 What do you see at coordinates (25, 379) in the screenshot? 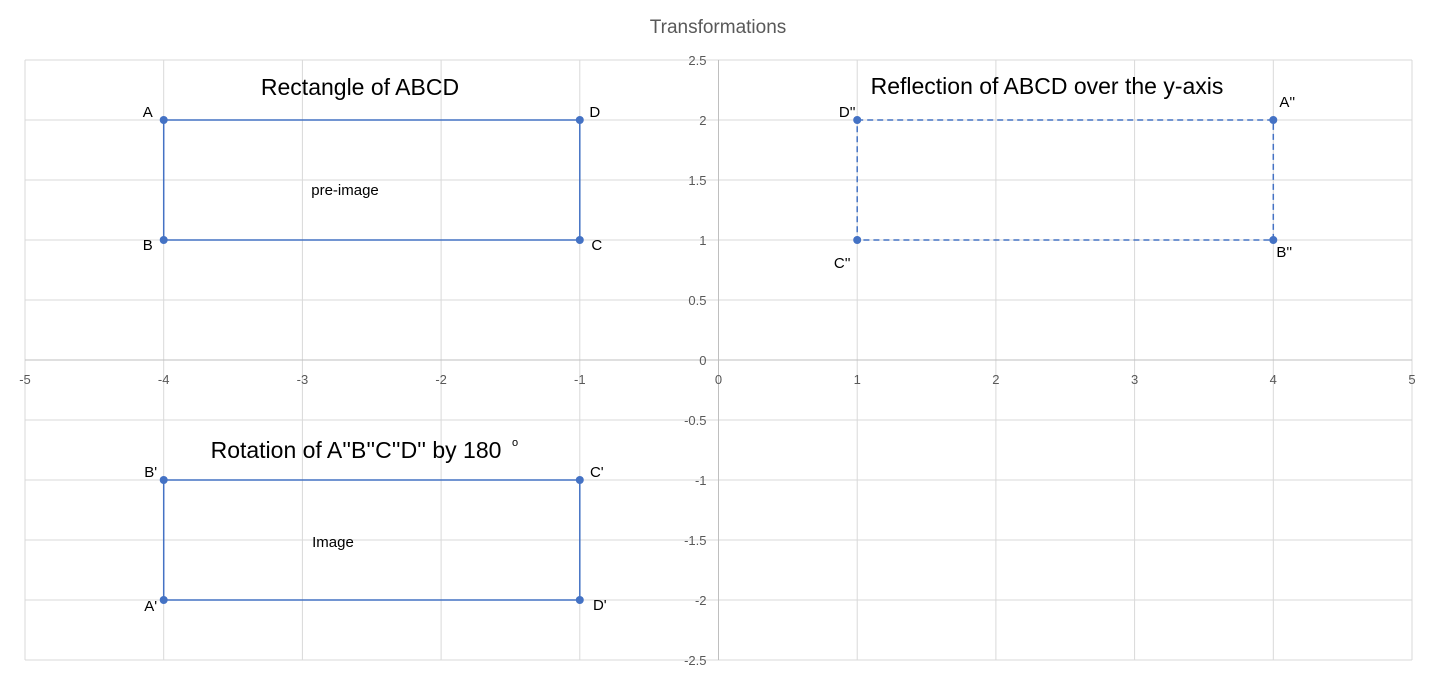
I see `x-tick-label: -5` at bounding box center [25, 379].